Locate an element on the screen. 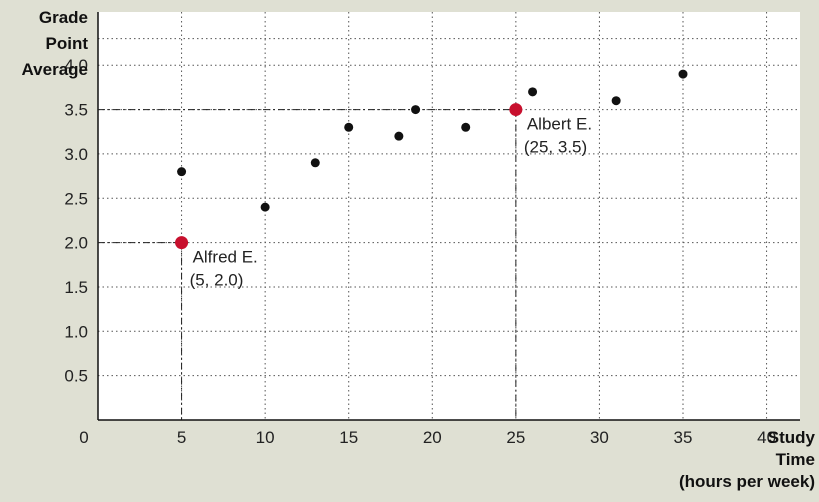 The width and height of the screenshot is (819, 502). x-tick-label: 25 is located at coordinates (515, 437).